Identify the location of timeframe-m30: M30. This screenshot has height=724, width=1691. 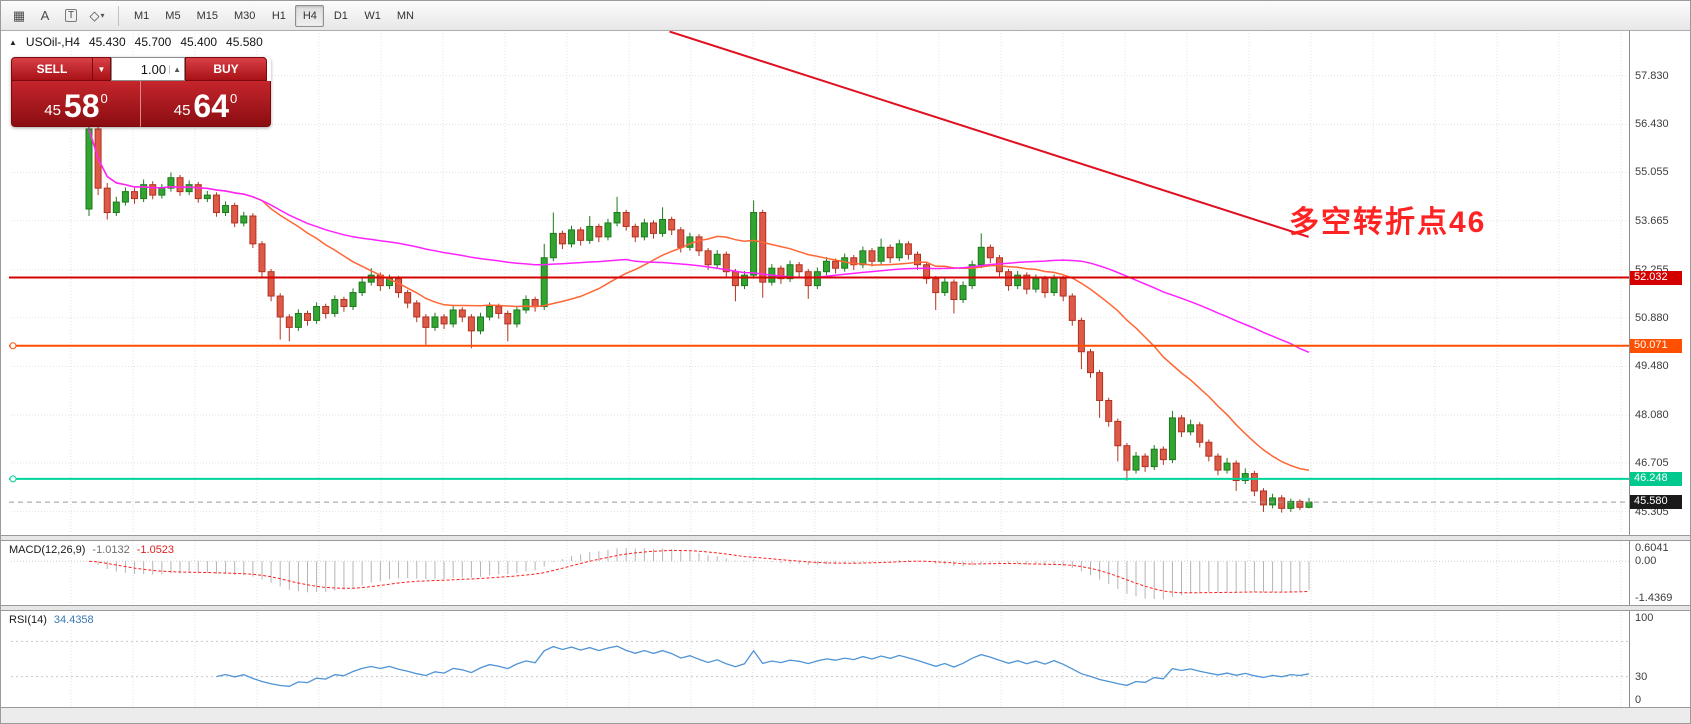
(244, 16).